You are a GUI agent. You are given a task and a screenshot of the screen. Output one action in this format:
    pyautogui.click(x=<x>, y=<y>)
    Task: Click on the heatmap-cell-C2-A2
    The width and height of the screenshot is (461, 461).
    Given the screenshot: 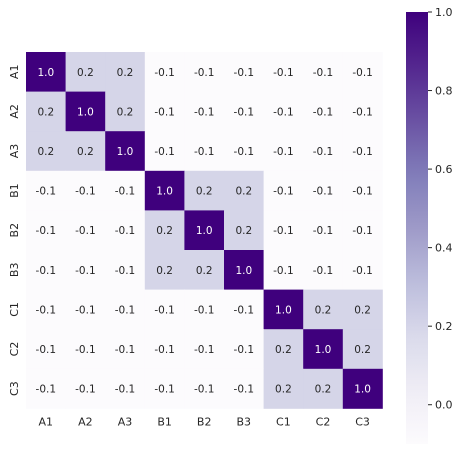 What is the action you would take?
    pyautogui.click(x=85, y=349)
    